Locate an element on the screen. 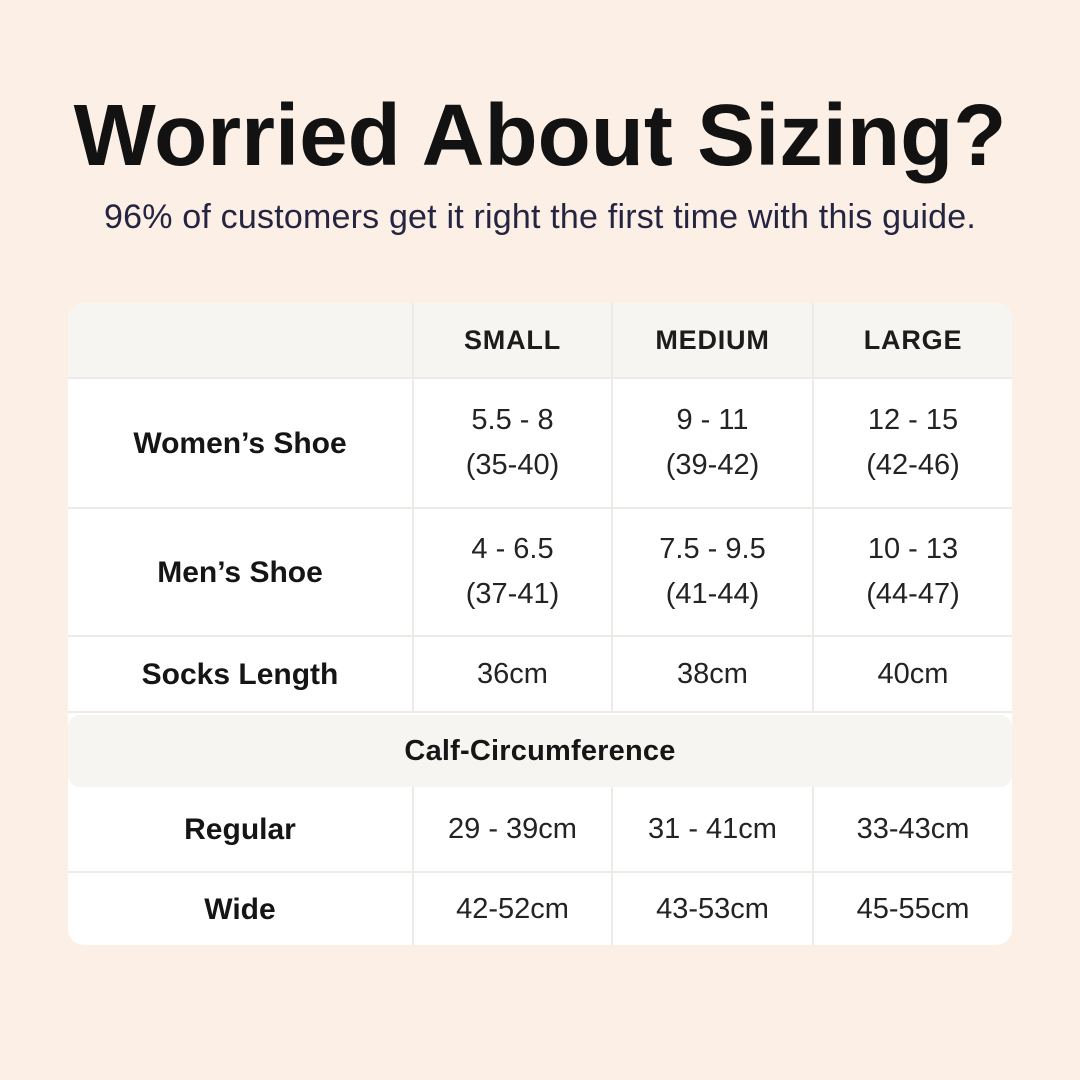 Image resolution: width=1080 pixels, height=1080 pixels. header-cell-large: LARGE is located at coordinates (912, 340).